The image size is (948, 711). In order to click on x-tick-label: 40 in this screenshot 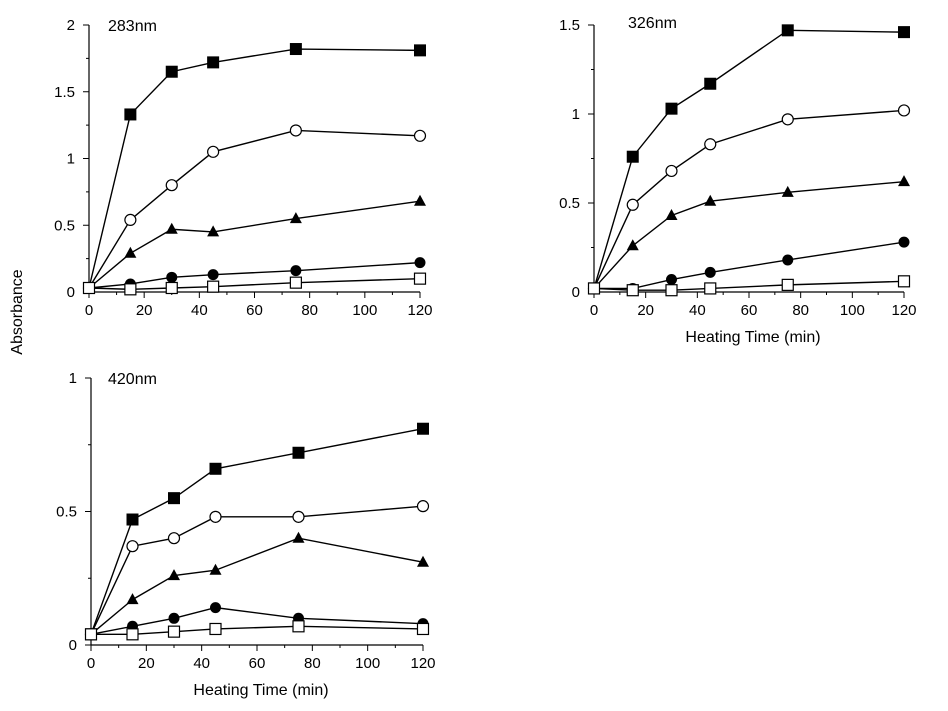, I will do `click(201, 663)`.